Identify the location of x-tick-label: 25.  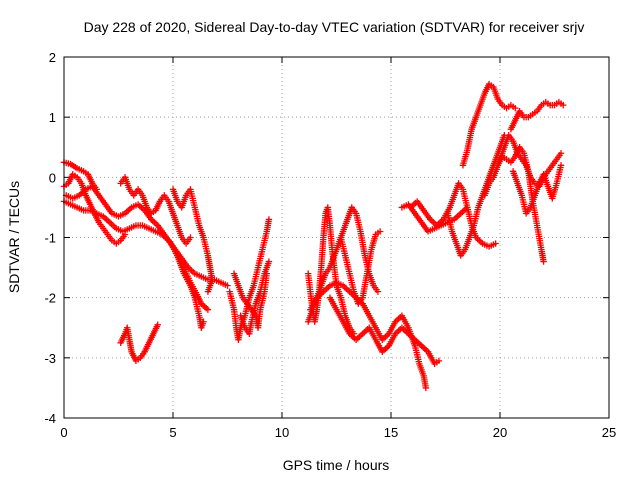
(609, 432).